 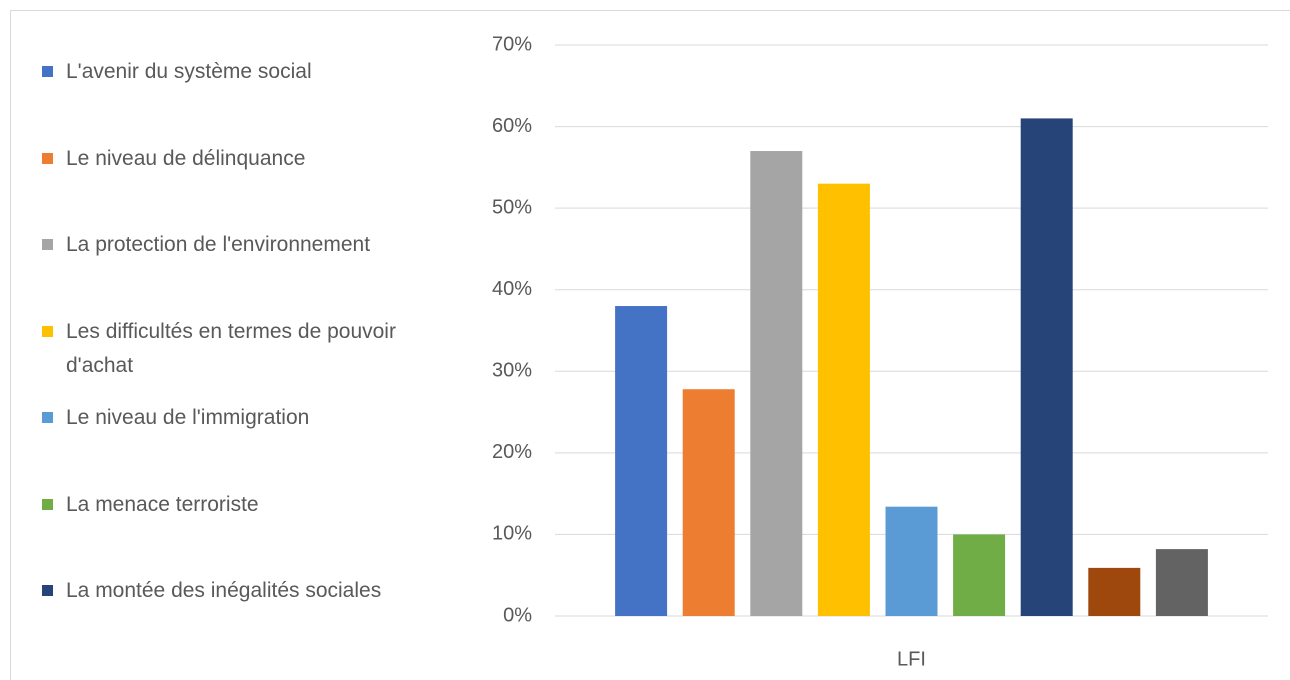 What do you see at coordinates (512, 207) in the screenshot?
I see `y-tick-label: 50%` at bounding box center [512, 207].